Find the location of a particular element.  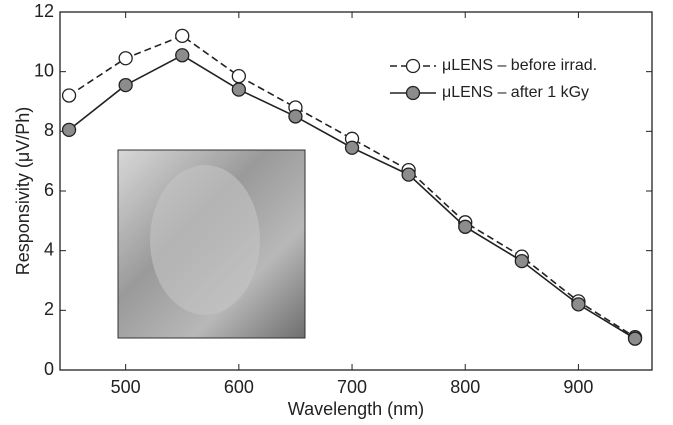

y-tick-label: 10 is located at coordinates (44, 70).